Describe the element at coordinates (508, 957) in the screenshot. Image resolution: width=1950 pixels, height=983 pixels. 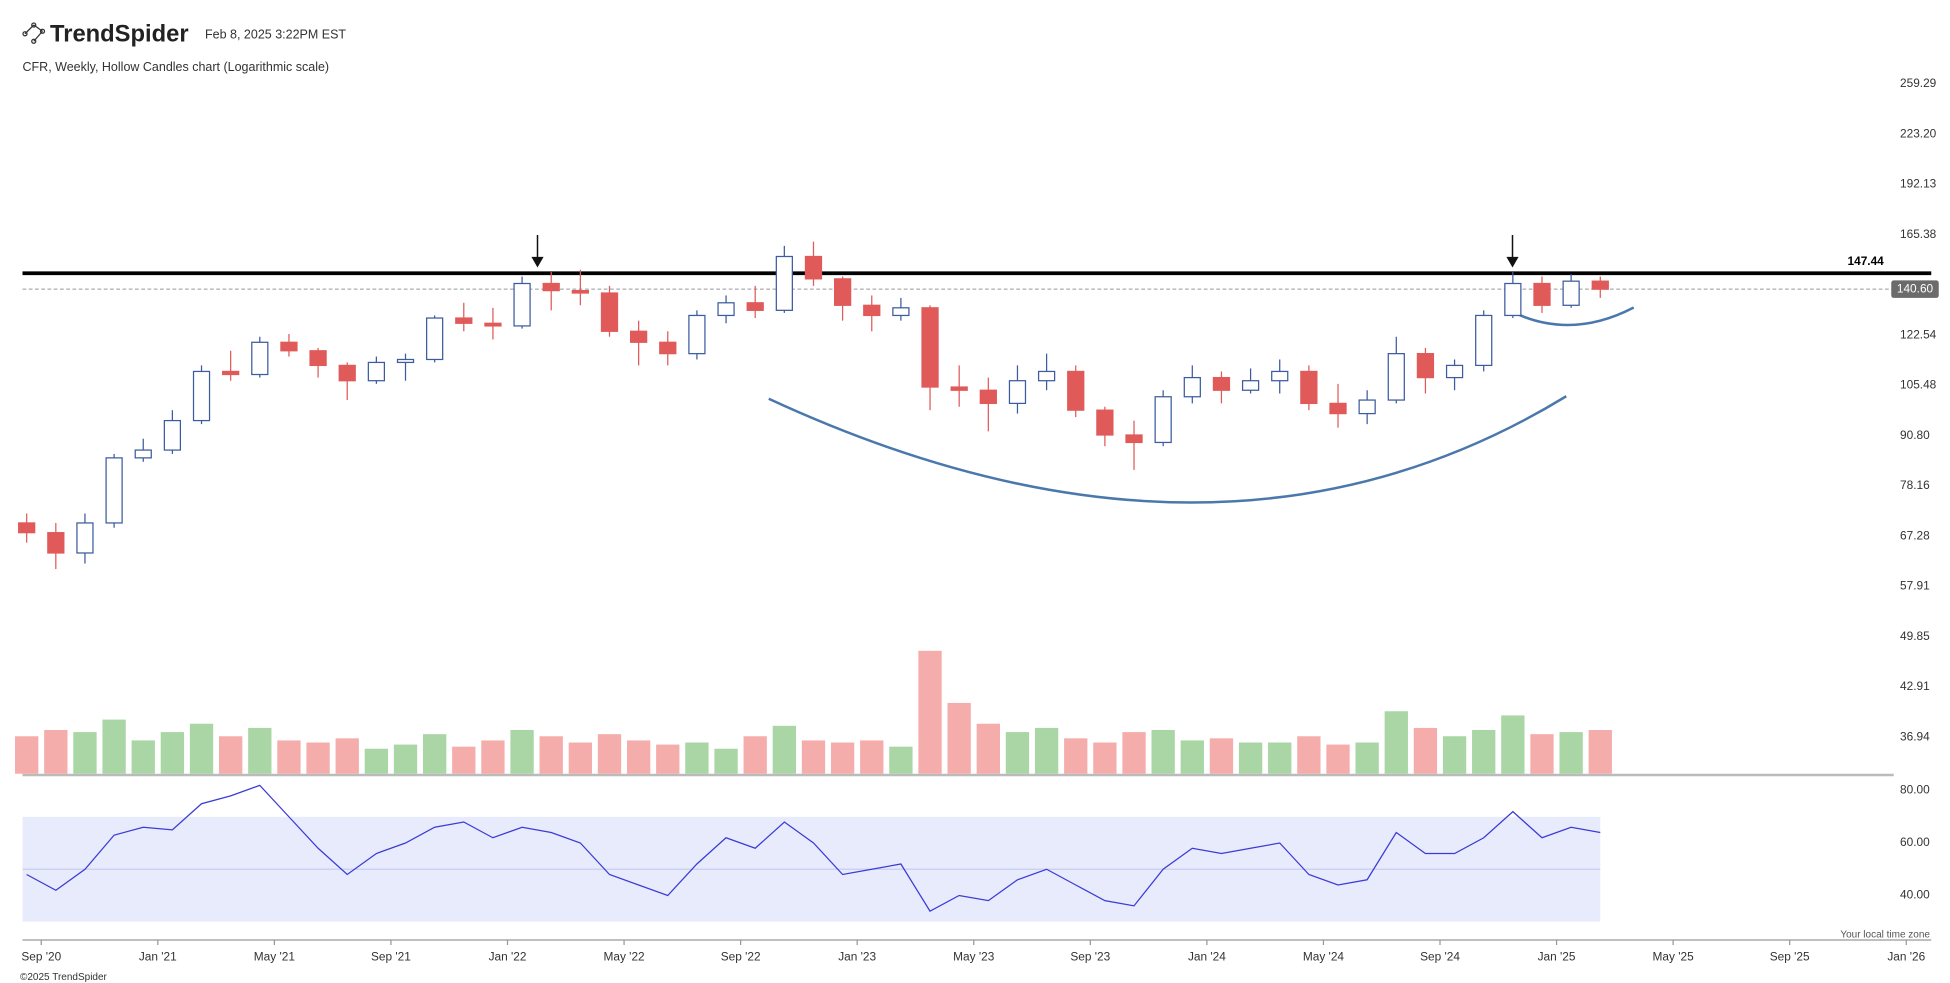
I see `x-tick-label: Jan '22` at that location.